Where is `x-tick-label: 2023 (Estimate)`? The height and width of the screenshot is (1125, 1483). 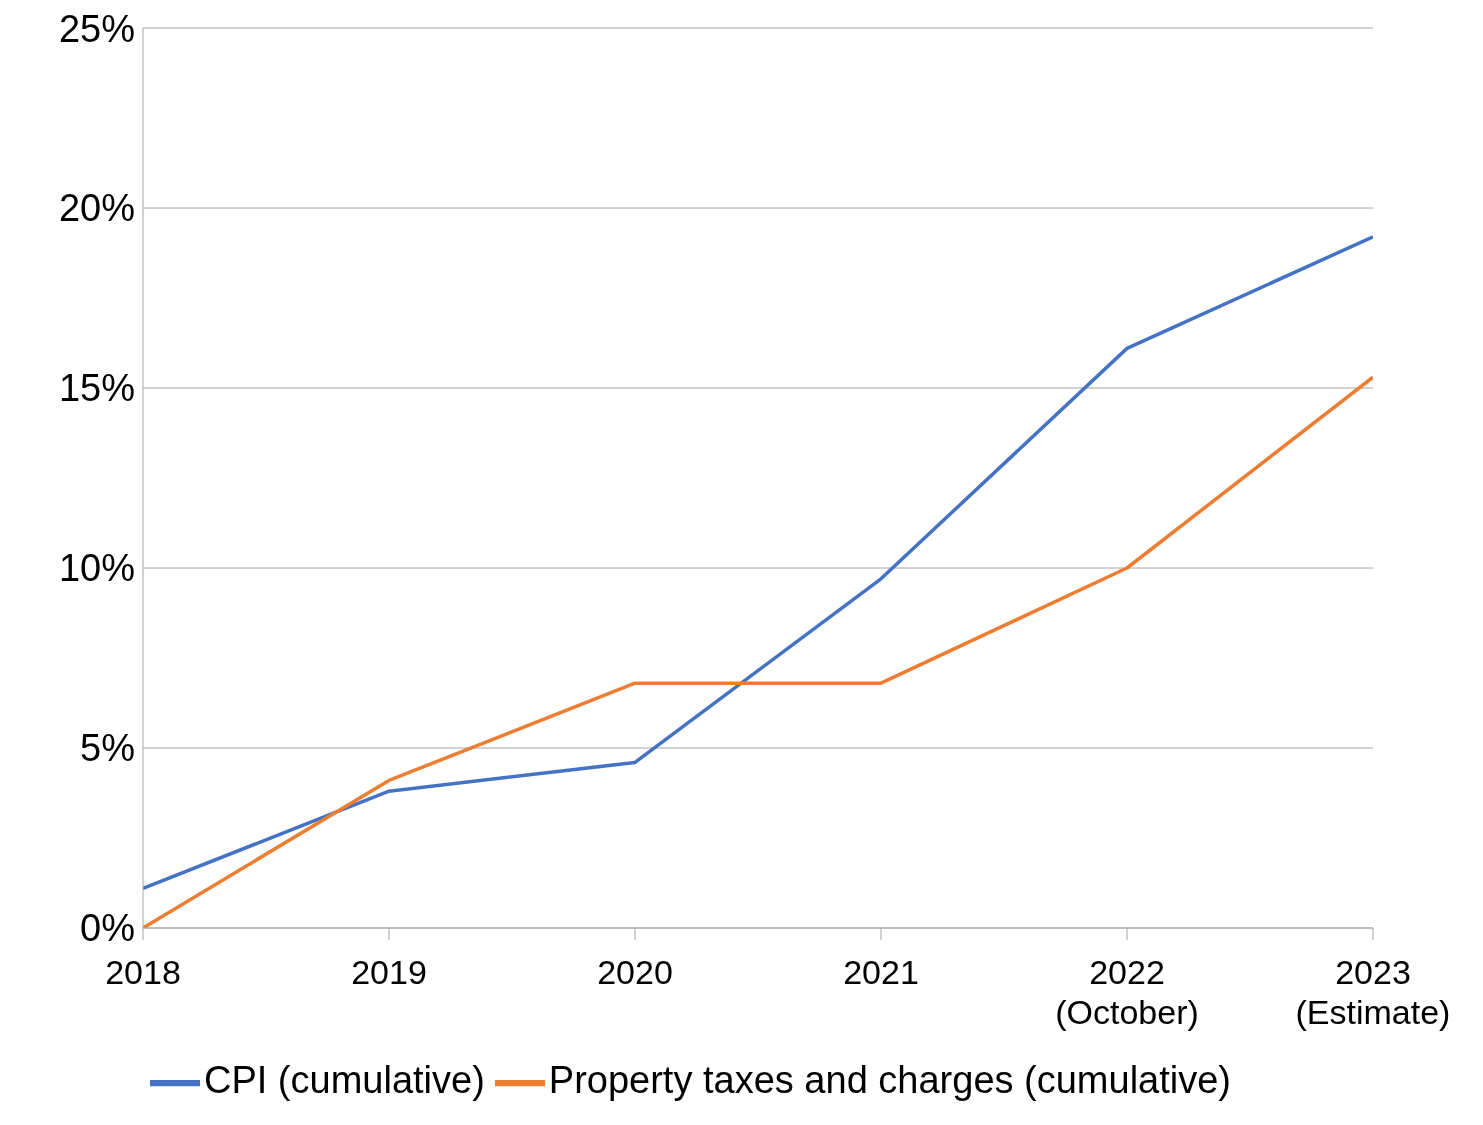 x-tick-label: 2023 (Estimate) is located at coordinates (1373, 992).